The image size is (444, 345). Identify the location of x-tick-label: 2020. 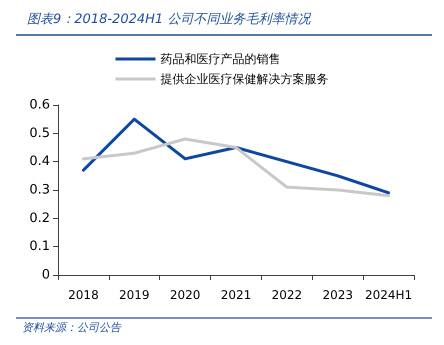
(185, 295).